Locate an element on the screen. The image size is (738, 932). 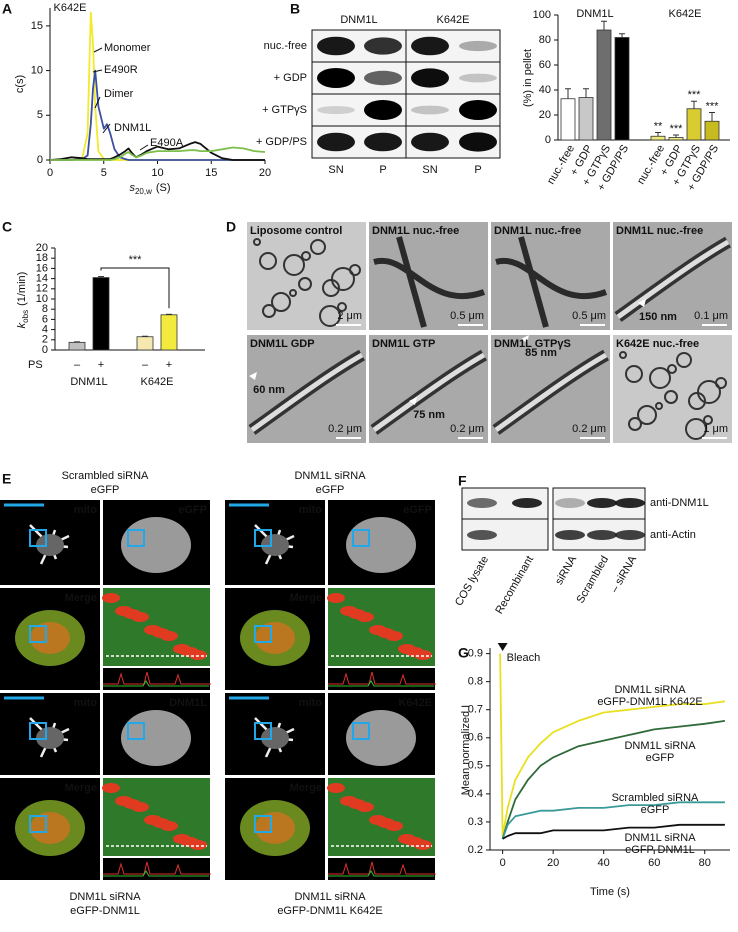
significance: *** is located at coordinates (695, 95).